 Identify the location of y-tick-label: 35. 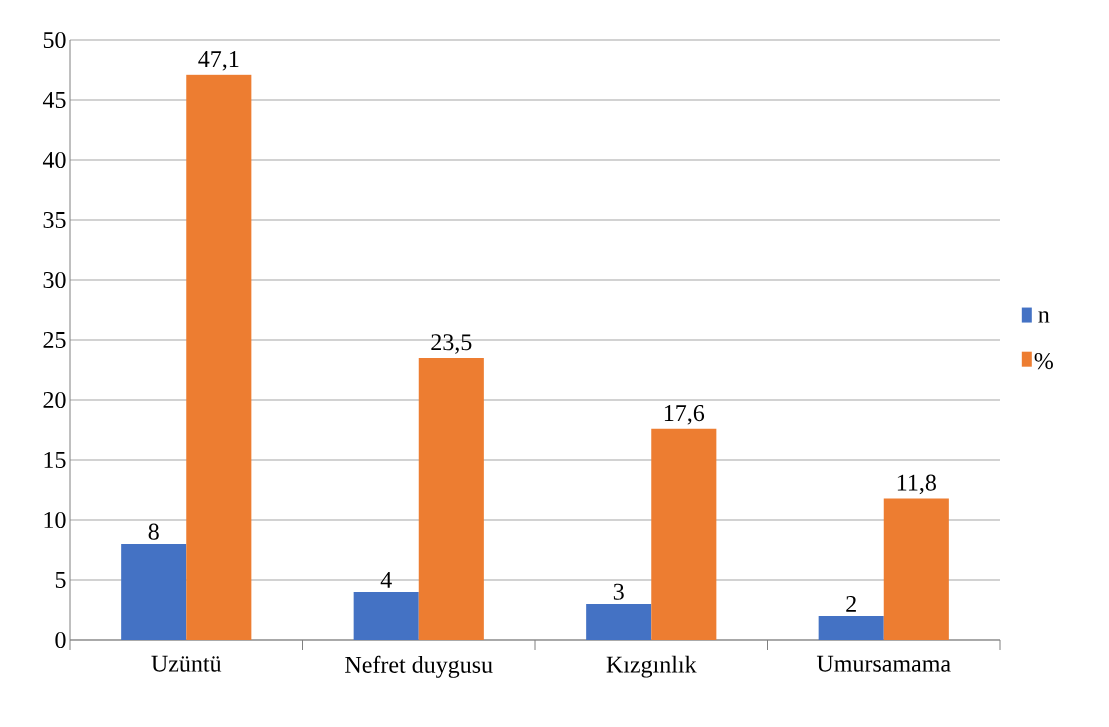
(54, 220).